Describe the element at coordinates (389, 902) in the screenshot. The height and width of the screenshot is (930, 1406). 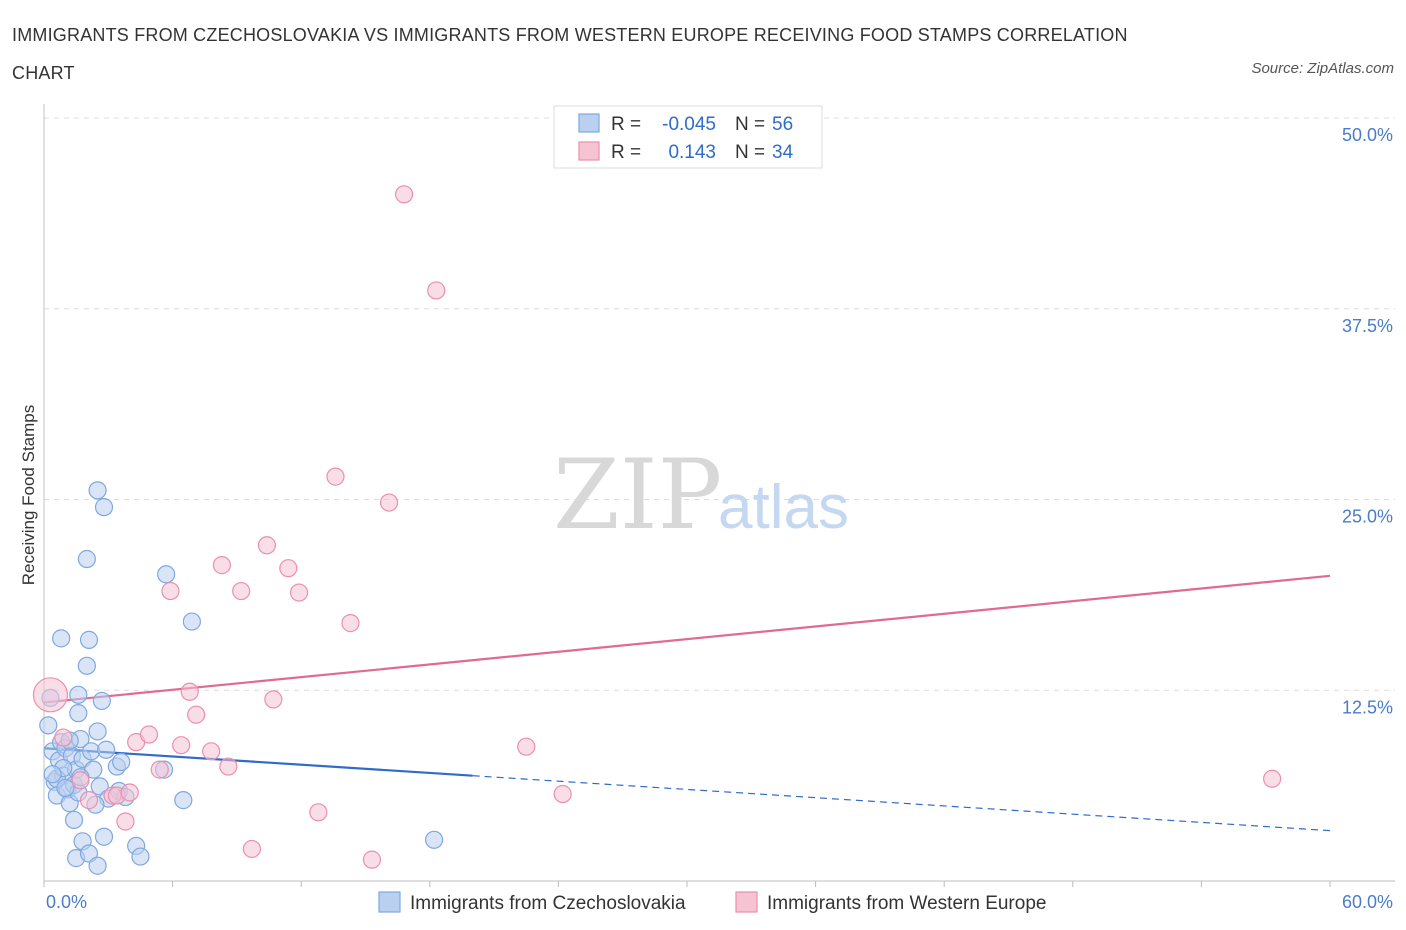
I see `series-legend-swatch-czechoslovakia` at that location.